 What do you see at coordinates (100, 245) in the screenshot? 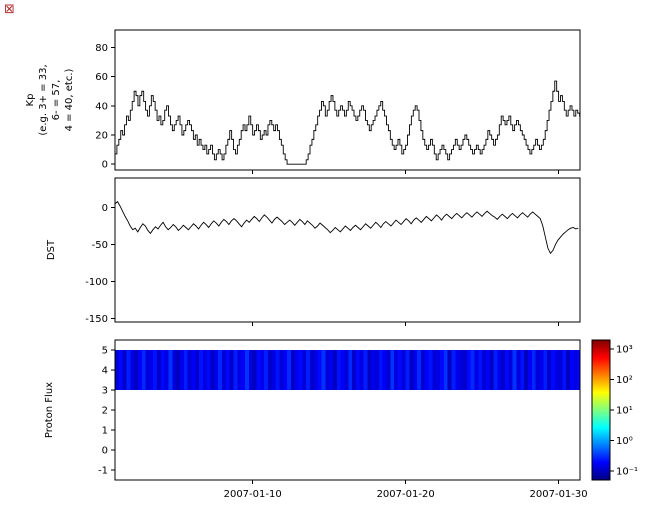
I see `dst-ytick-label: -50` at bounding box center [100, 245].